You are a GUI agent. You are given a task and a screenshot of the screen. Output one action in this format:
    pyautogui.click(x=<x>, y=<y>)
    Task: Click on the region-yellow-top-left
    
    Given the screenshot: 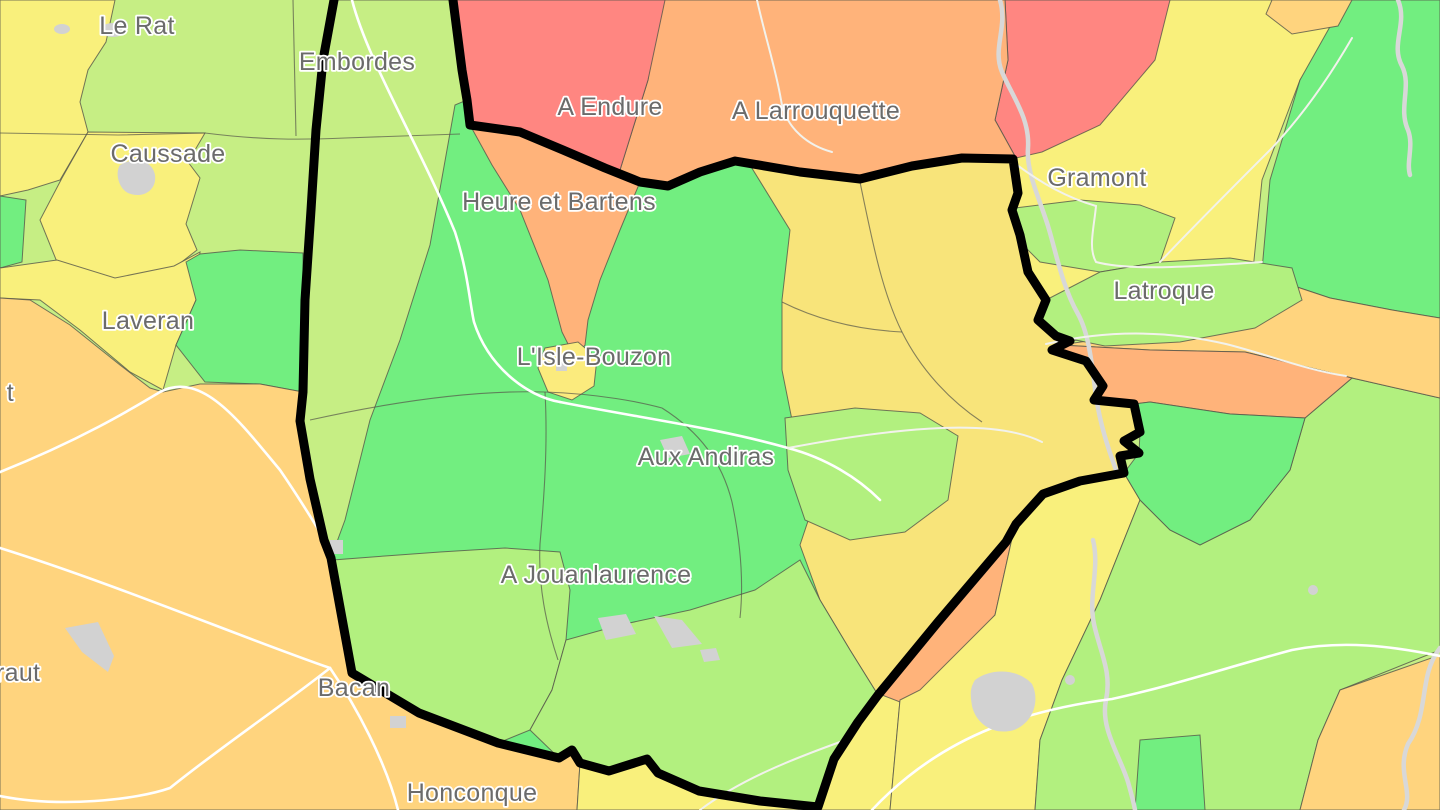 What is the action you would take?
    pyautogui.click(x=58, y=98)
    